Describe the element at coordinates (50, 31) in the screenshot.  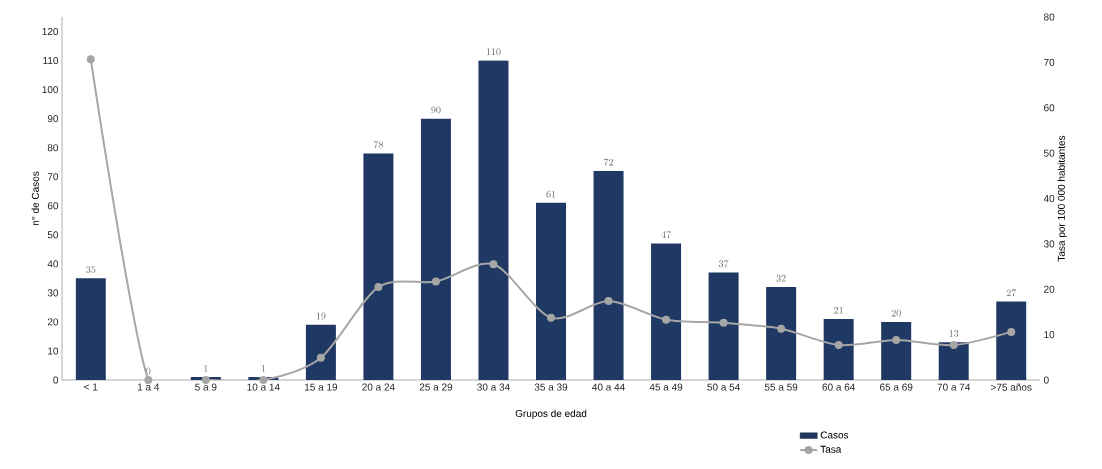
I see `y-tick-label: 120` at that location.